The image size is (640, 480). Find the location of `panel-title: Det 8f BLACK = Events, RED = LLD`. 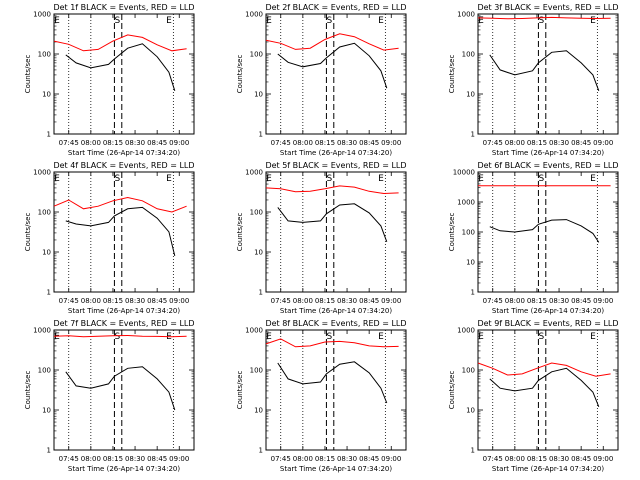

panel-title: Det 8f BLACK = Events, RED = LLD is located at coordinates (335, 323).